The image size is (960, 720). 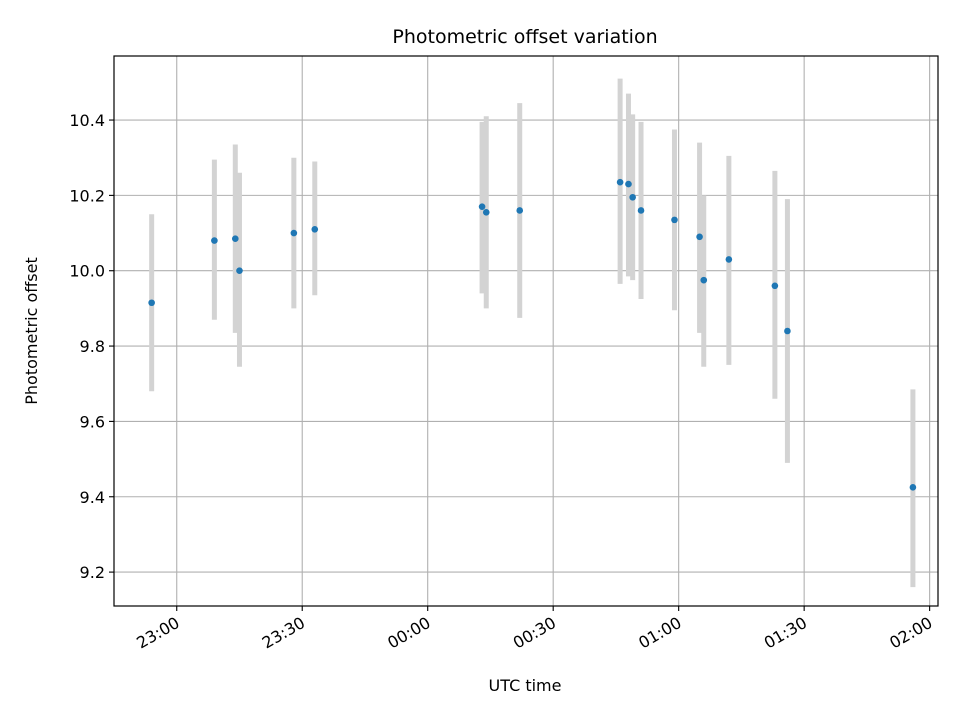 I want to click on y-axis-title: Photometric offset, so click(x=31, y=331).